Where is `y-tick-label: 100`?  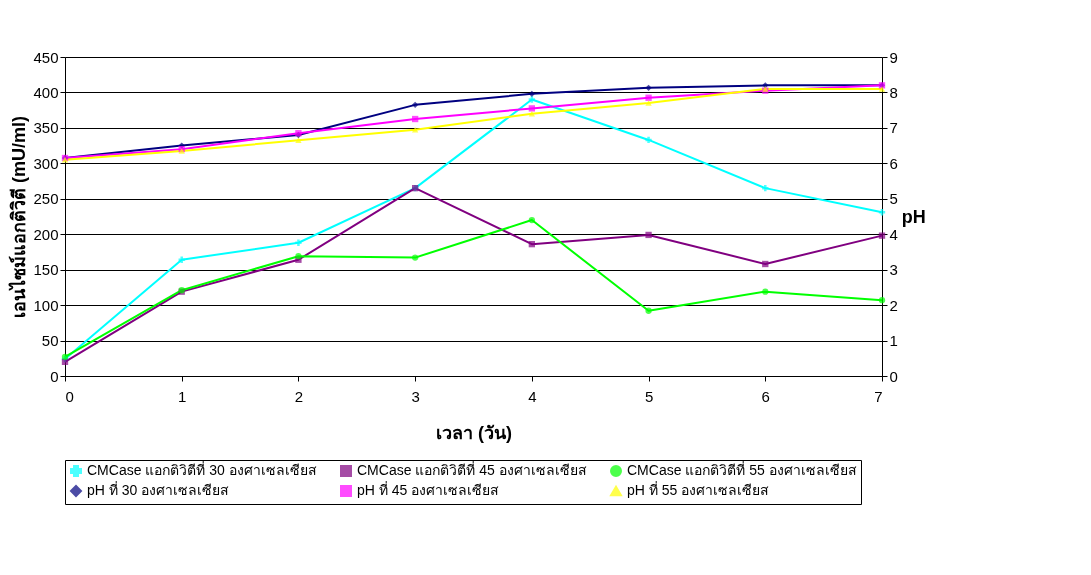
y-tick-label: 100 is located at coordinates (46, 305).